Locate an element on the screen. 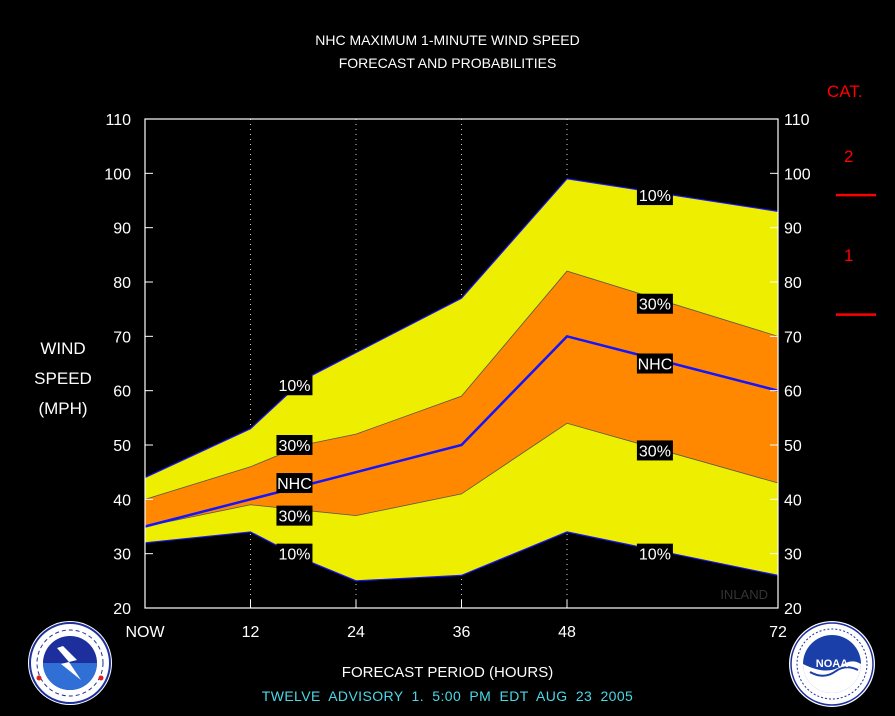 The height and width of the screenshot is (716, 895). chart-title-line2: FORECAST AND PROBABILITIES is located at coordinates (447, 63).